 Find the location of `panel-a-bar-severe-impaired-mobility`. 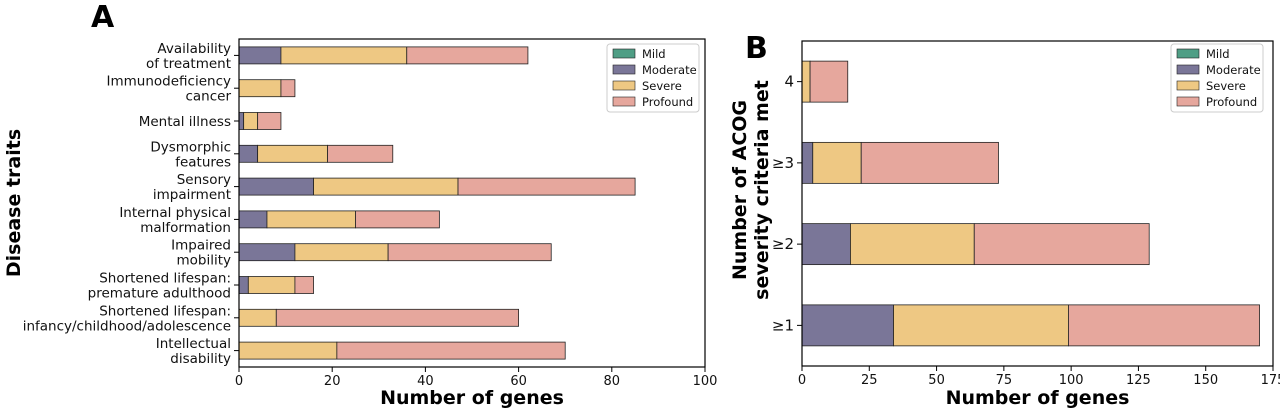

panel-a-bar-severe-impaired-mobility is located at coordinates (341, 252).